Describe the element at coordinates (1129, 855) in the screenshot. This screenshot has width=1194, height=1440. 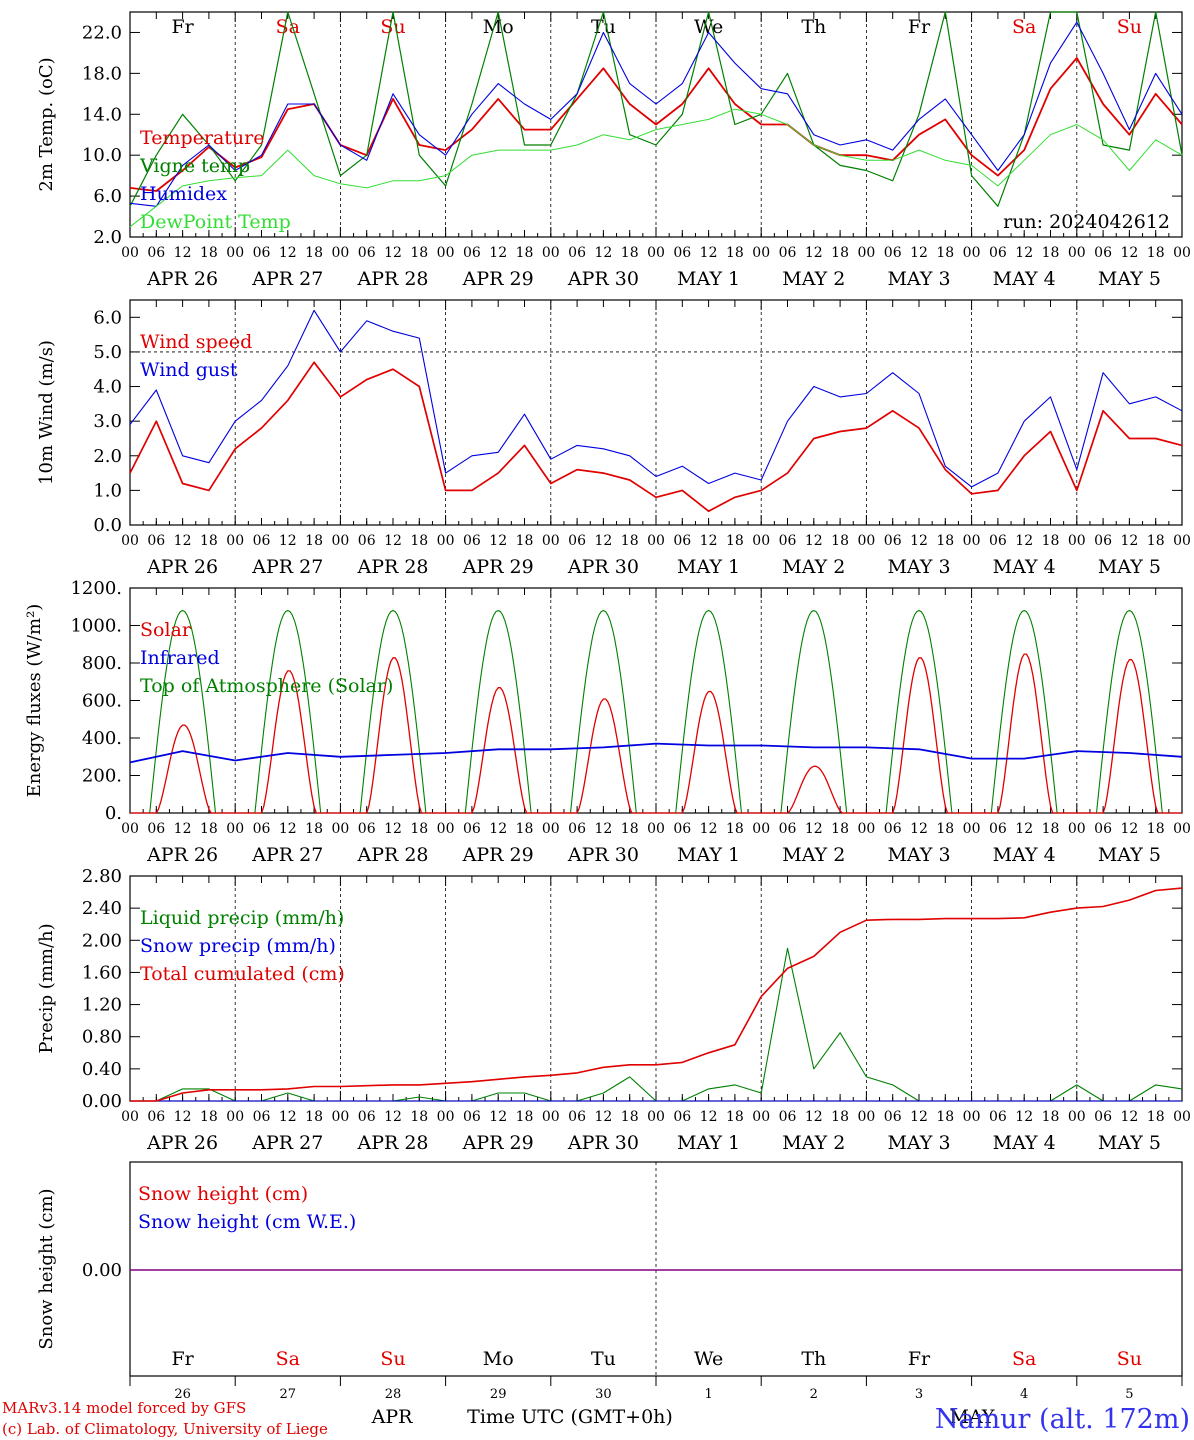
I see `date-label: MAY 5` at that location.